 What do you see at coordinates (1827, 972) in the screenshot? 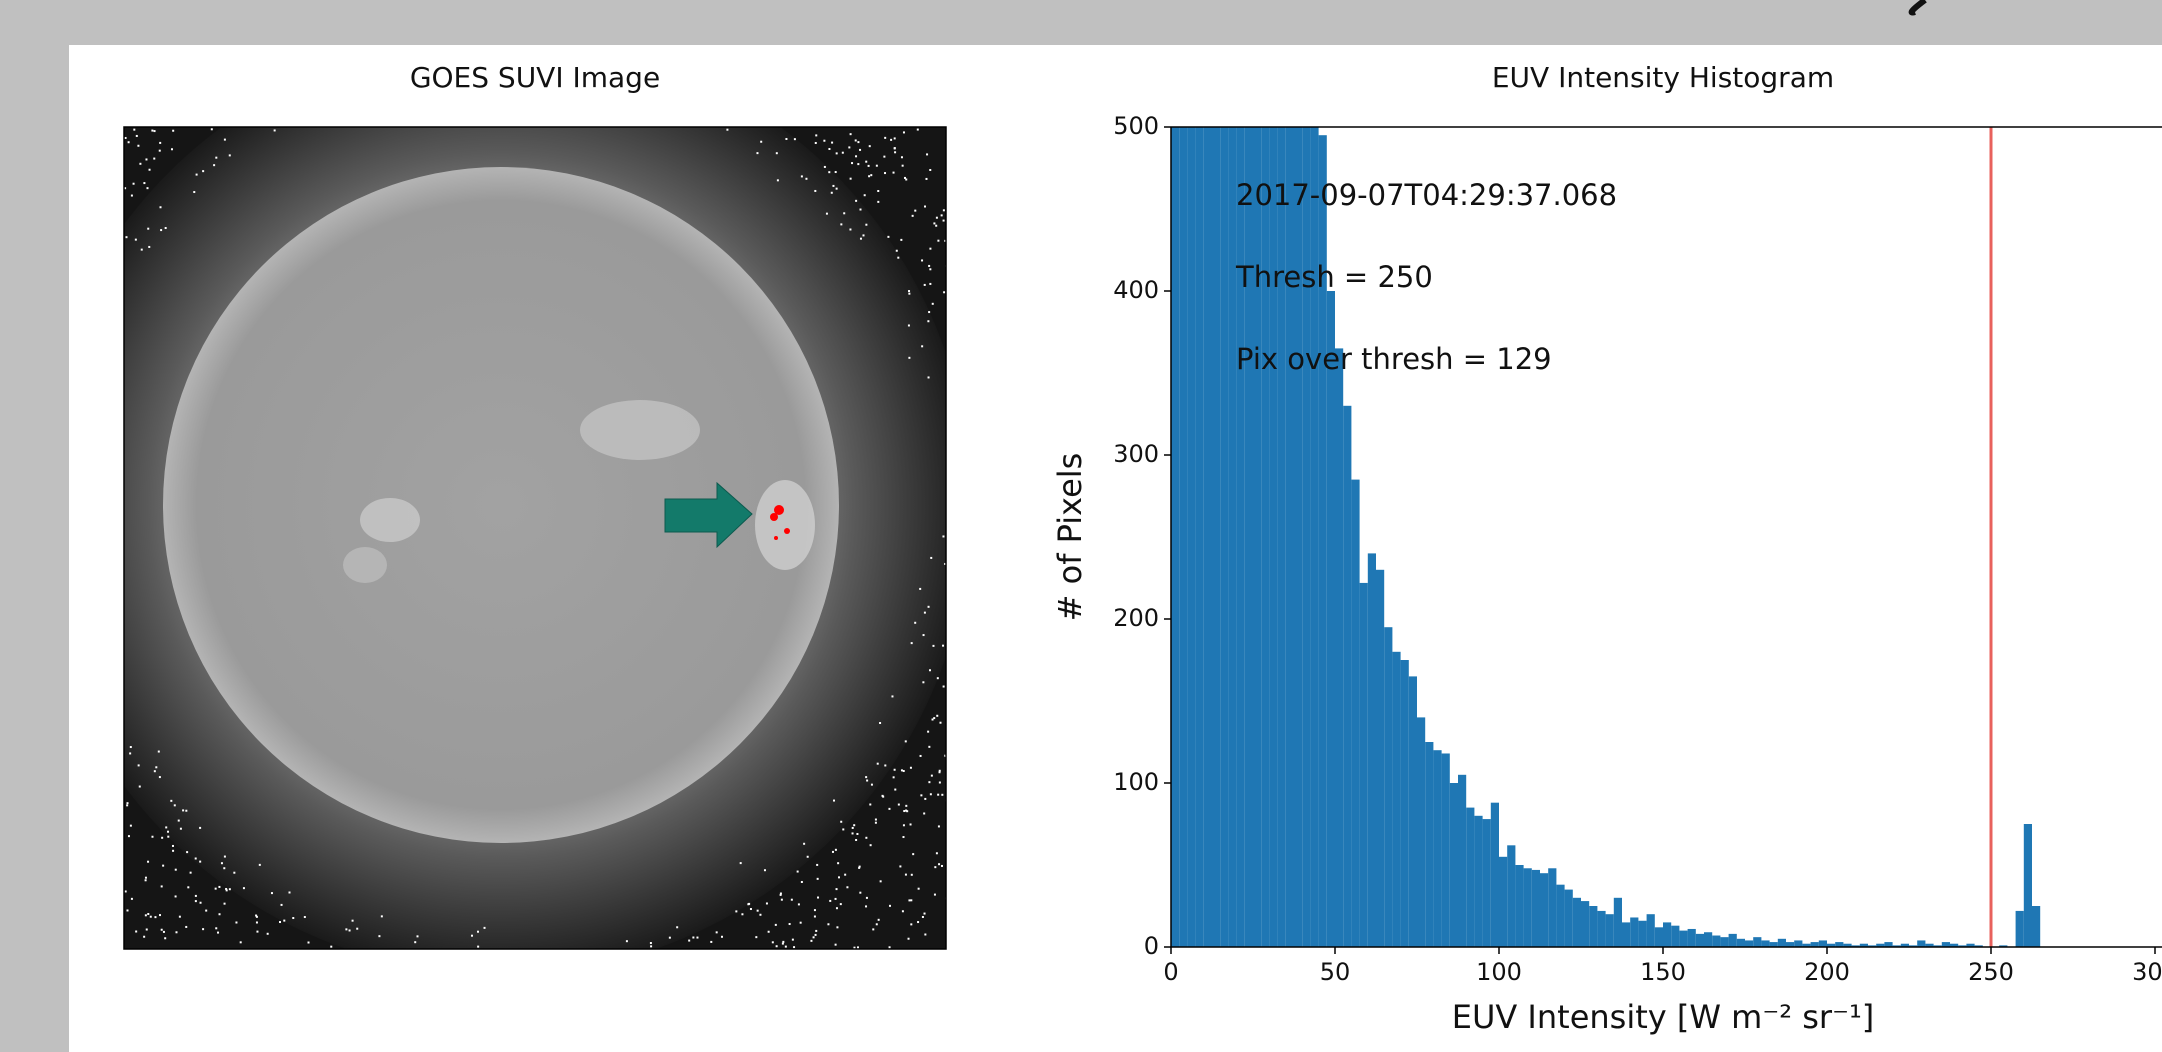
I see `x-tick-label: 200` at bounding box center [1827, 972].